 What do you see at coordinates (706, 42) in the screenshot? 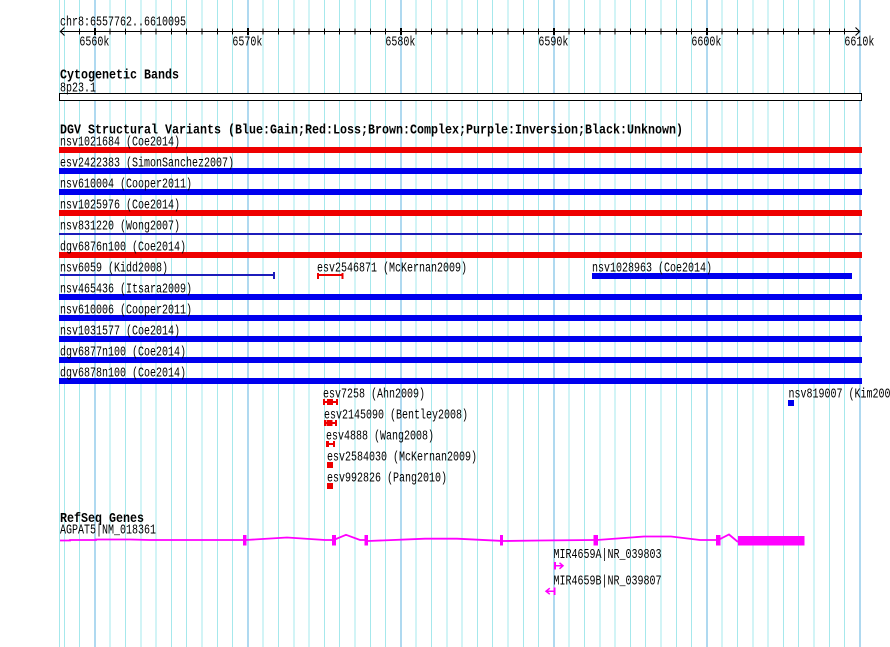
I see `svg-text: 6600k` at bounding box center [706, 42].